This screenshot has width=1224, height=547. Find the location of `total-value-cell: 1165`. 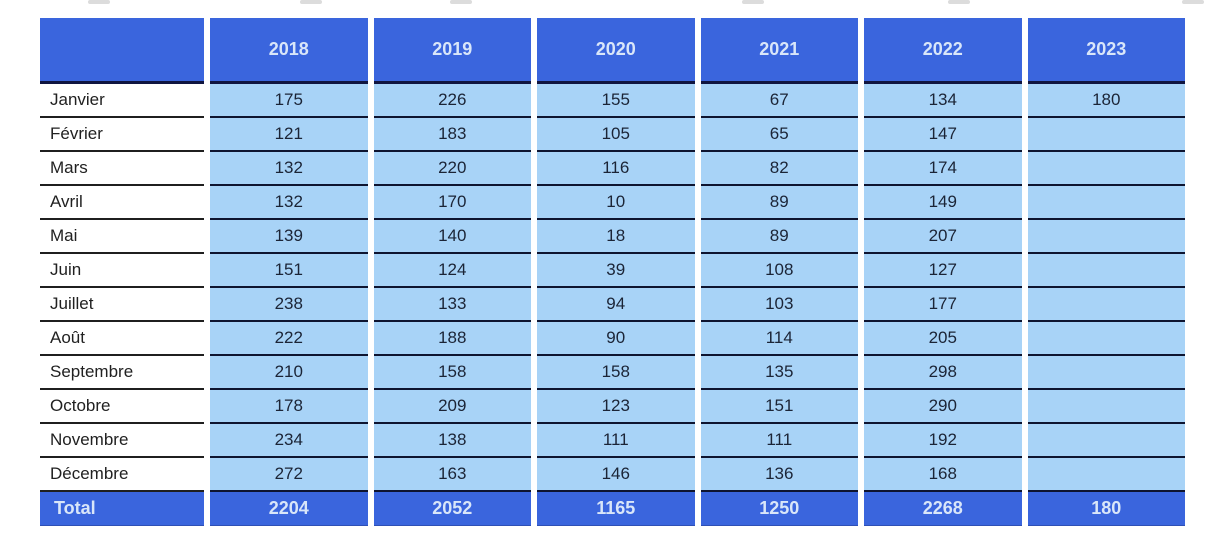

total-value-cell: 1165 is located at coordinates (616, 509).